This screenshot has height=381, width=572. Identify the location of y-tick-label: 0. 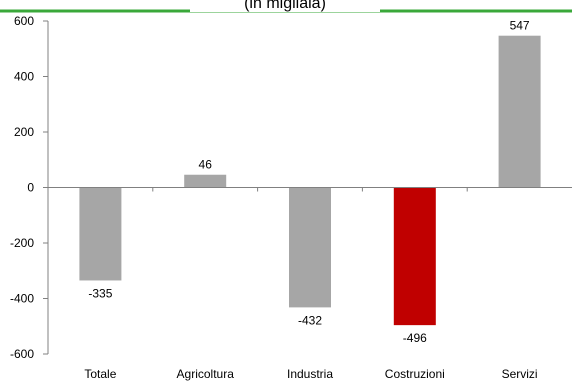
(30, 188).